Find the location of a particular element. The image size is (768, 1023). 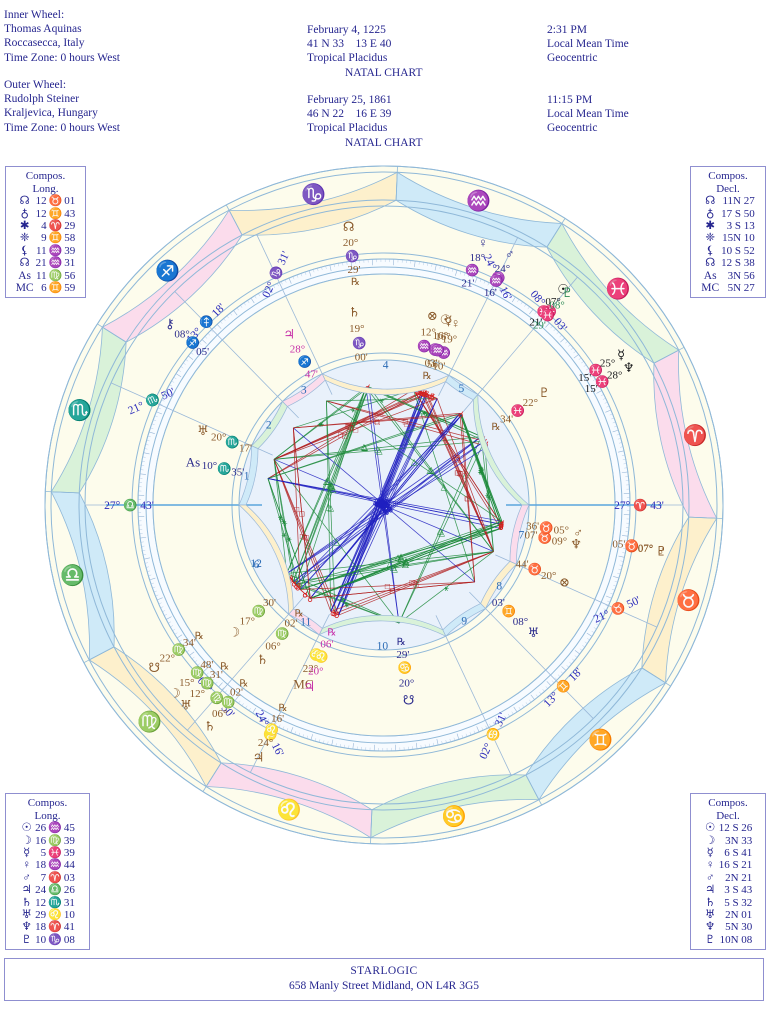

table-row: ⚸ 10 S 52 is located at coordinates (728, 251).